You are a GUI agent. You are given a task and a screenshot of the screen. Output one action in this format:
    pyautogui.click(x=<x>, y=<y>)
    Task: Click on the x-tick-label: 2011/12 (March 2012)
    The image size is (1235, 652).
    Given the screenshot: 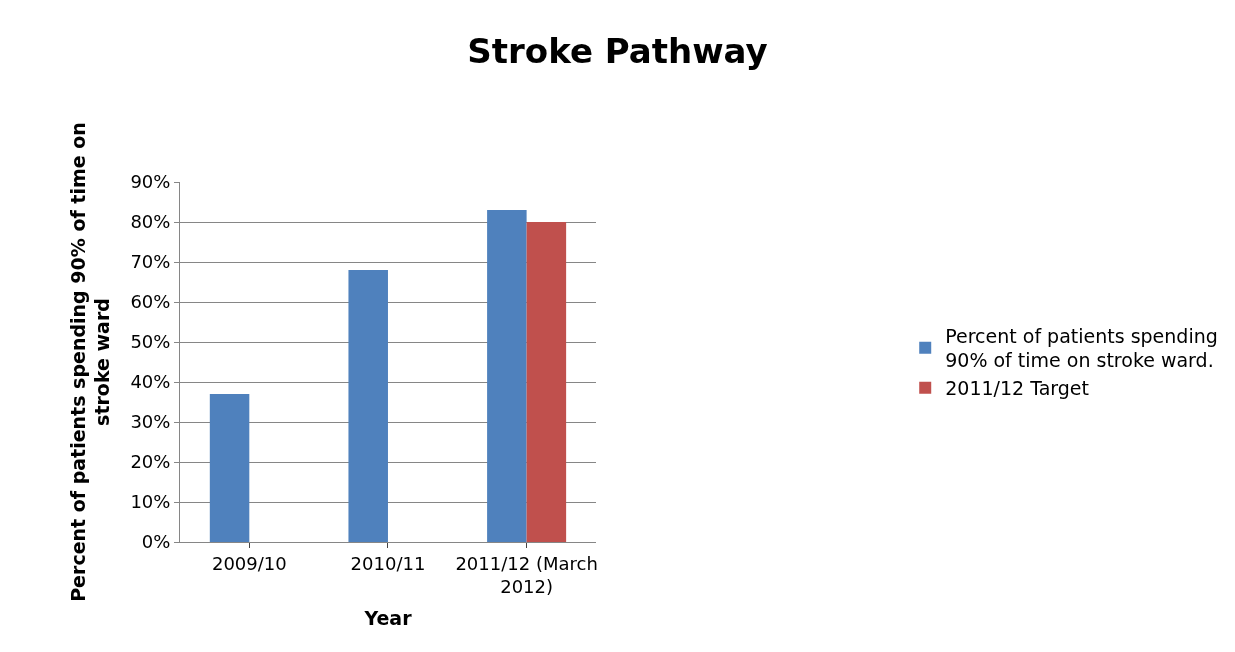 What is the action you would take?
    pyautogui.click(x=526, y=574)
    